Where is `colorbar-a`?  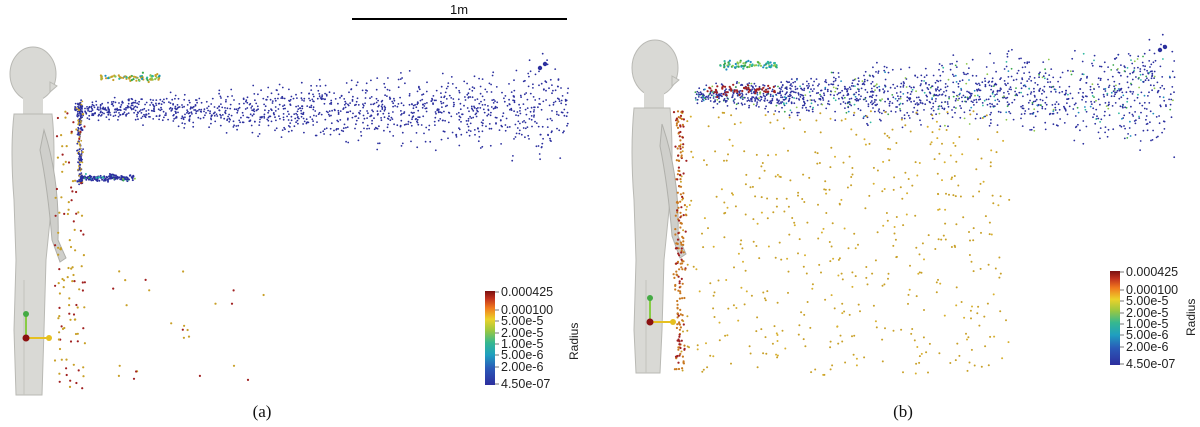
colorbar-a is located at coordinates (492, 338).